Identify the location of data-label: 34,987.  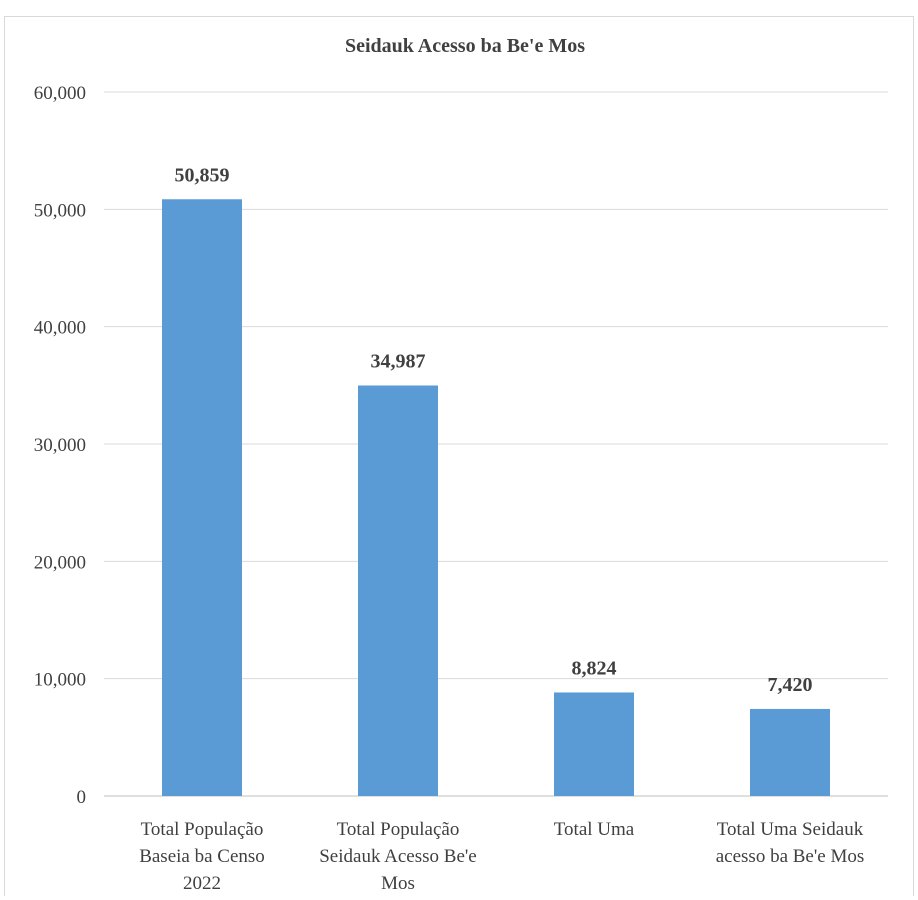
(398, 361).